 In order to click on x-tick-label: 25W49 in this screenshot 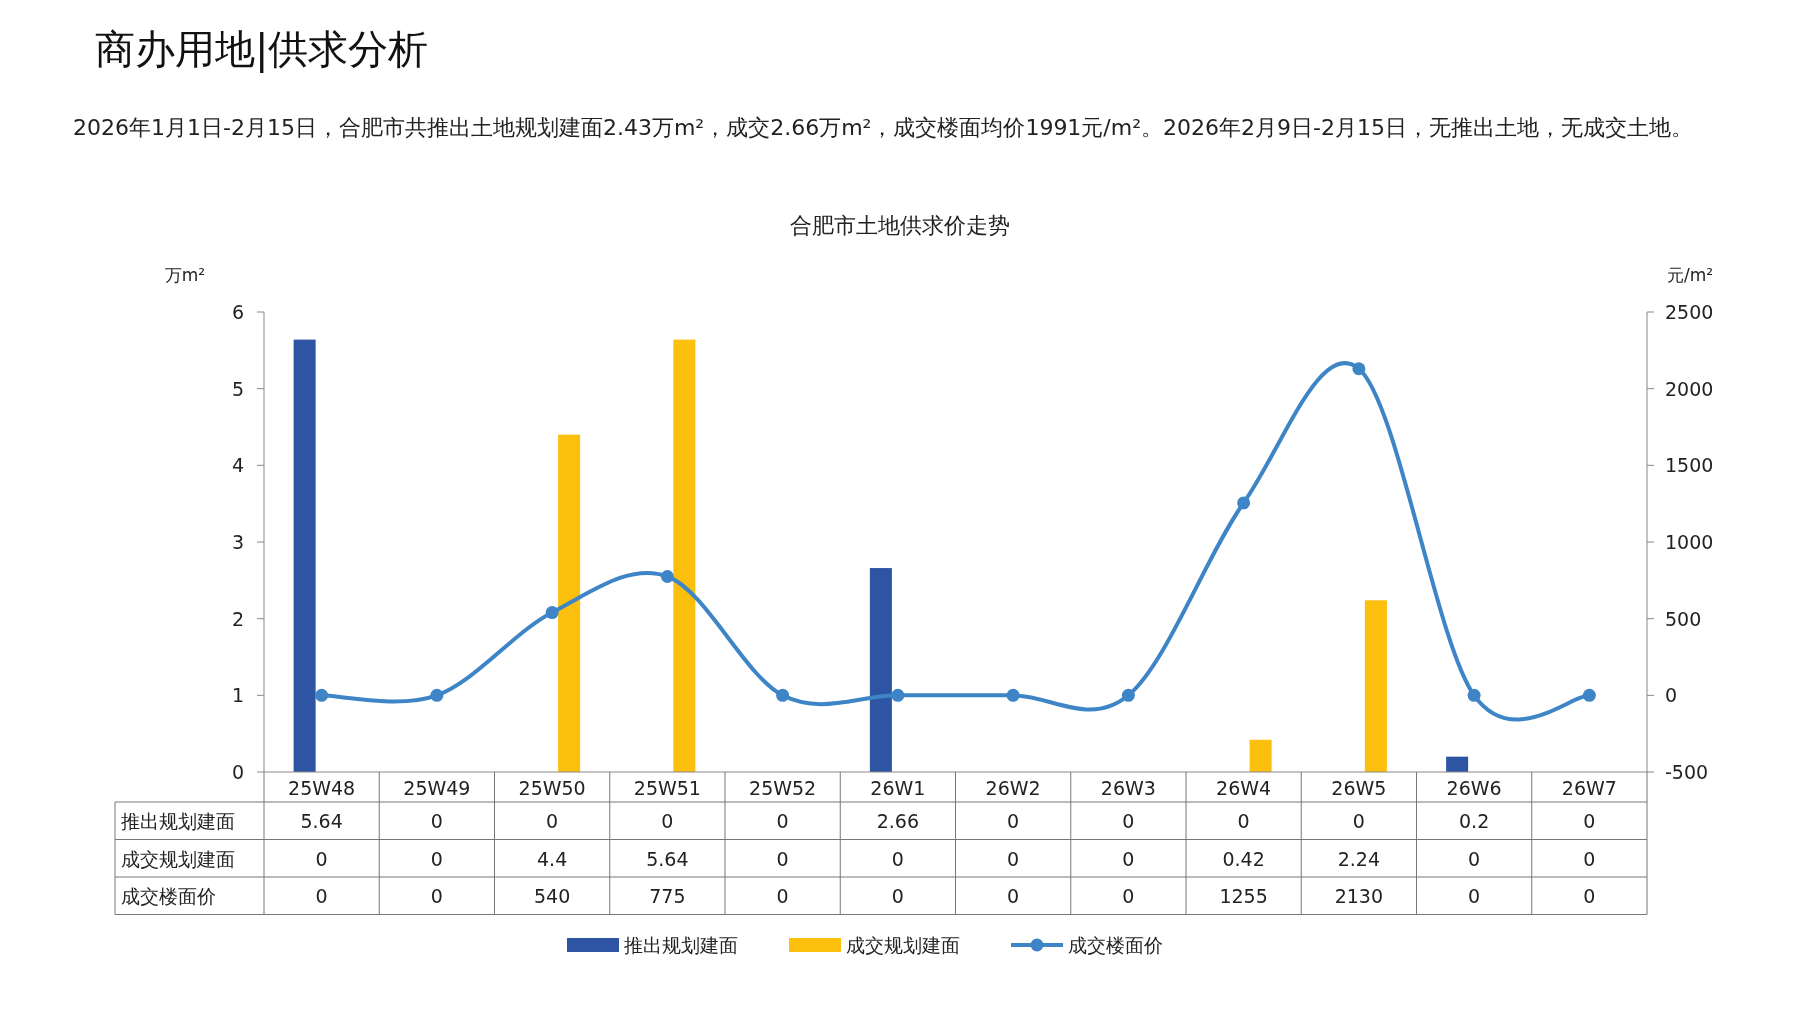, I will do `click(437, 788)`.